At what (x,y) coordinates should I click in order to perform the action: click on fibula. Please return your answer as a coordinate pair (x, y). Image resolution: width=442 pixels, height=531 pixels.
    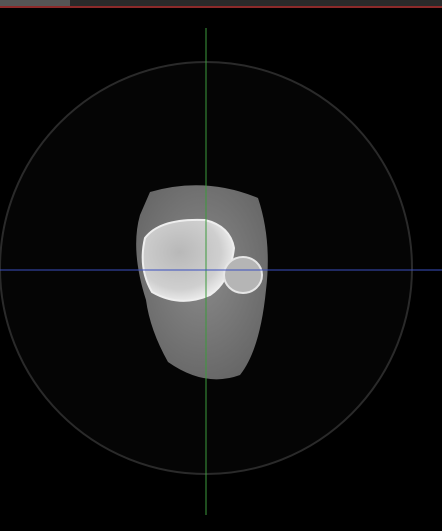
    Looking at the image, I should click on (243, 275).